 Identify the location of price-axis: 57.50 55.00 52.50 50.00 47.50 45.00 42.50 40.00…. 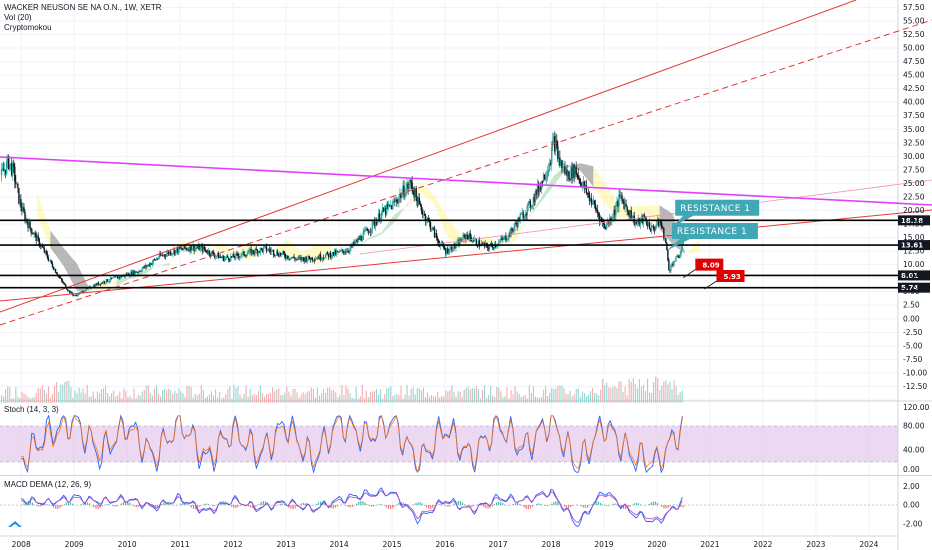
(916, 265).